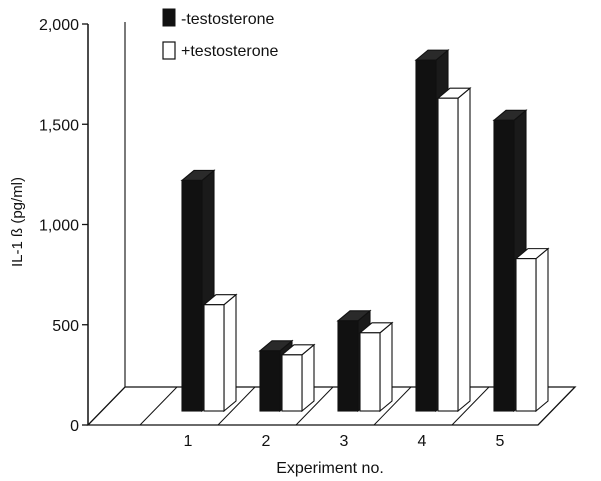  I want to click on x-tick-label: 2, so click(266, 441).